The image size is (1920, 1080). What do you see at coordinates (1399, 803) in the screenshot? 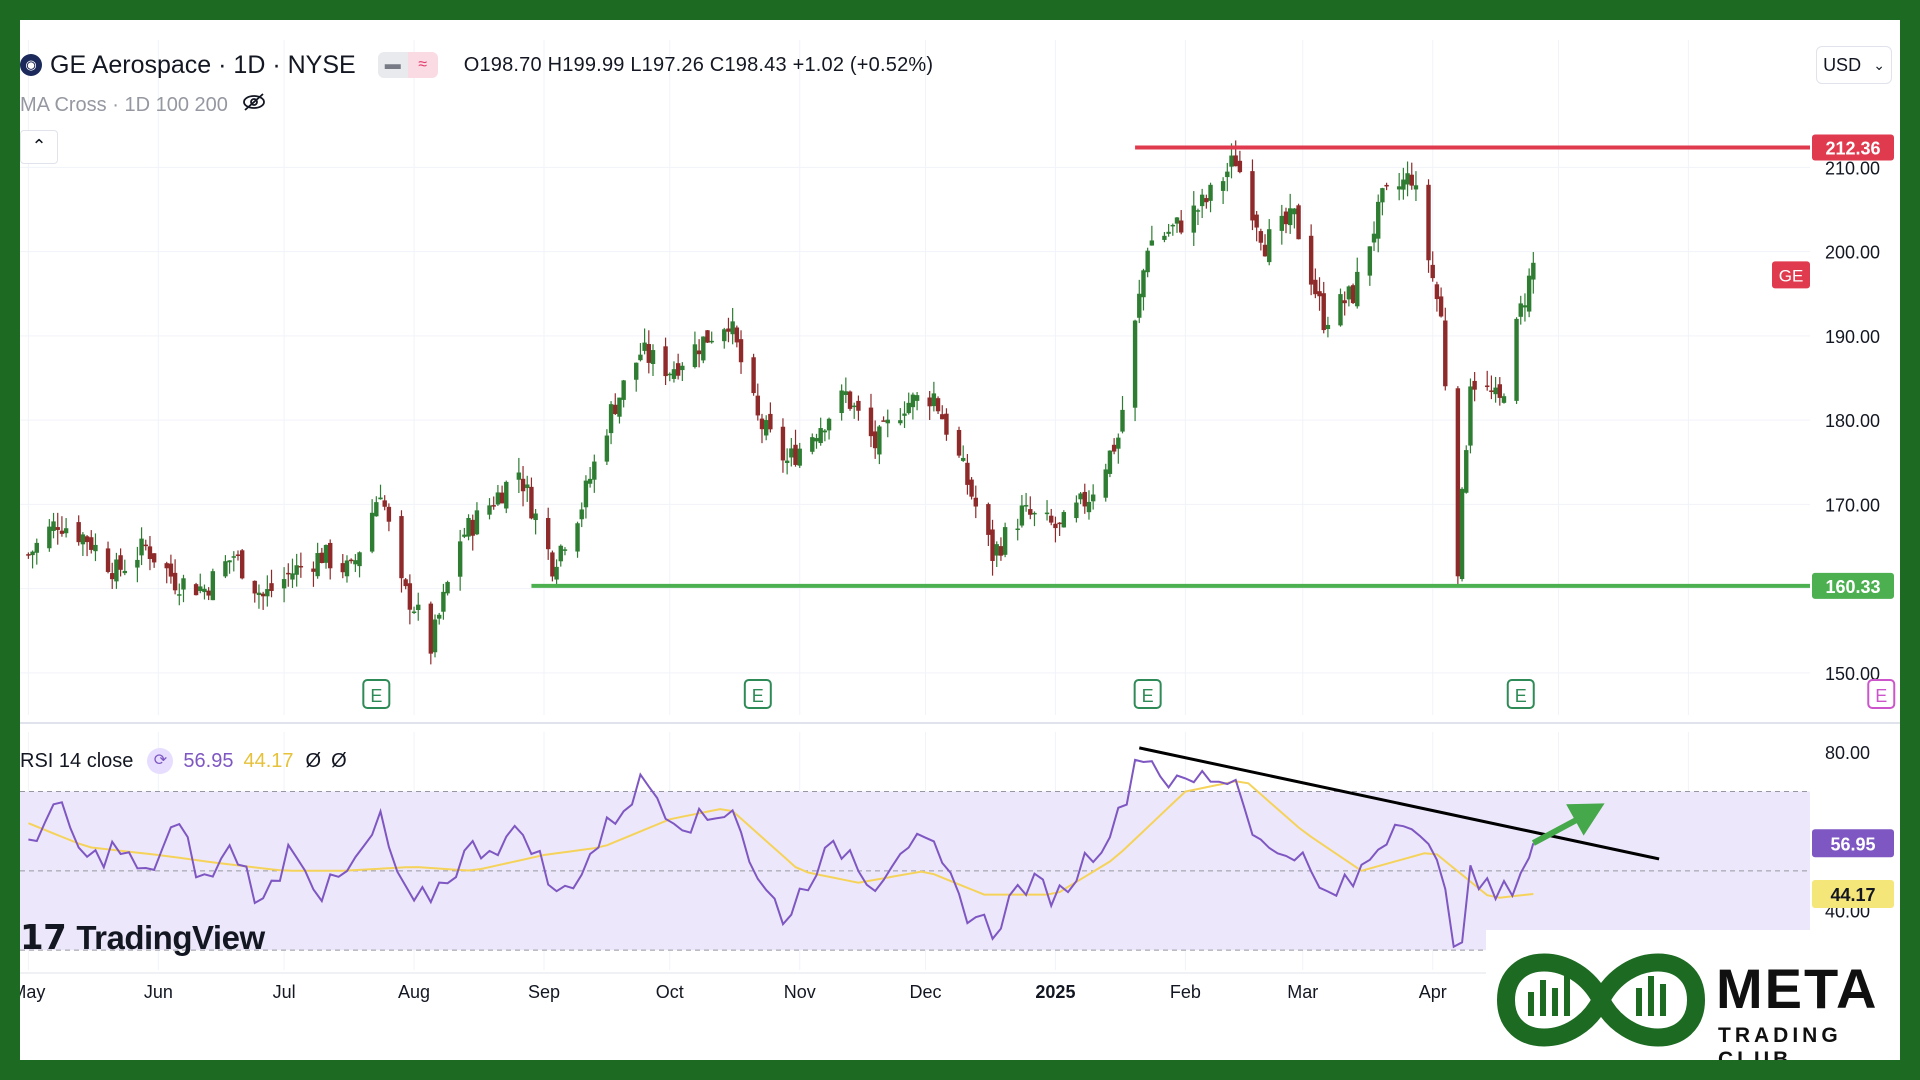
I see `rsi-trendline` at bounding box center [1399, 803].